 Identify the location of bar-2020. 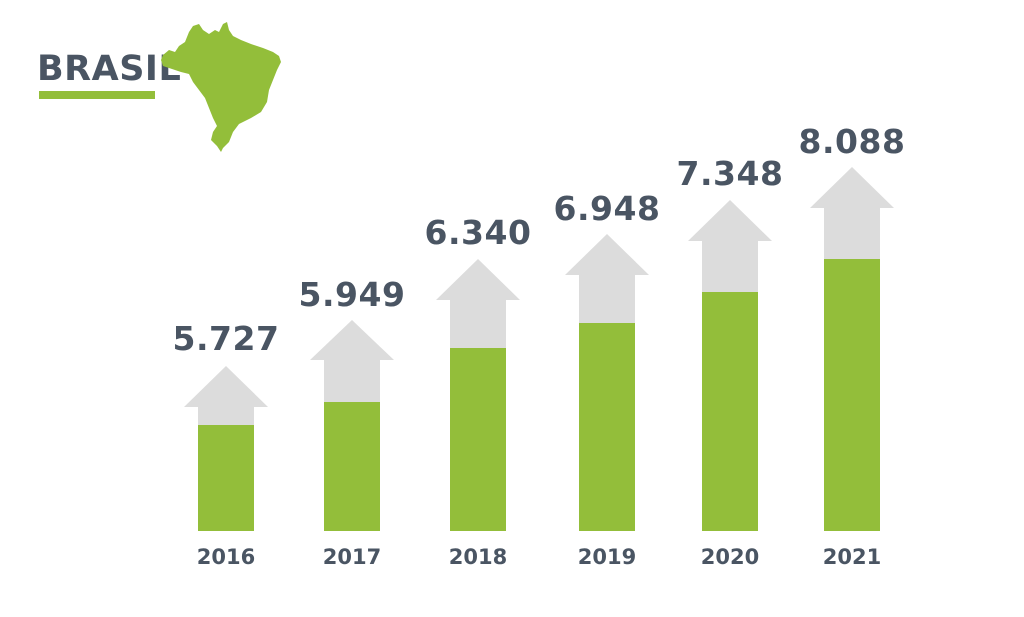
(730, 365).